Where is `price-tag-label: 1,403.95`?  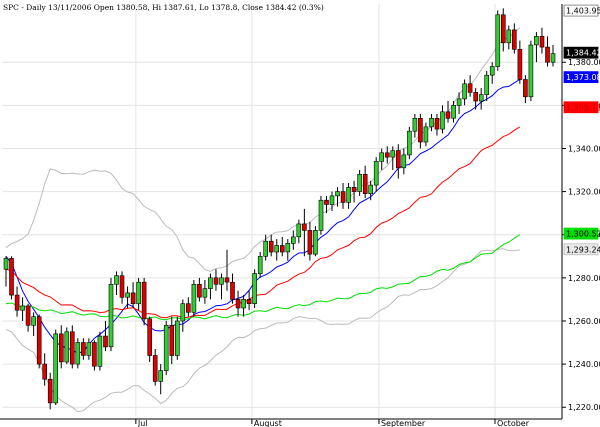 price-tag-label: 1,403.95 is located at coordinates (583, 11).